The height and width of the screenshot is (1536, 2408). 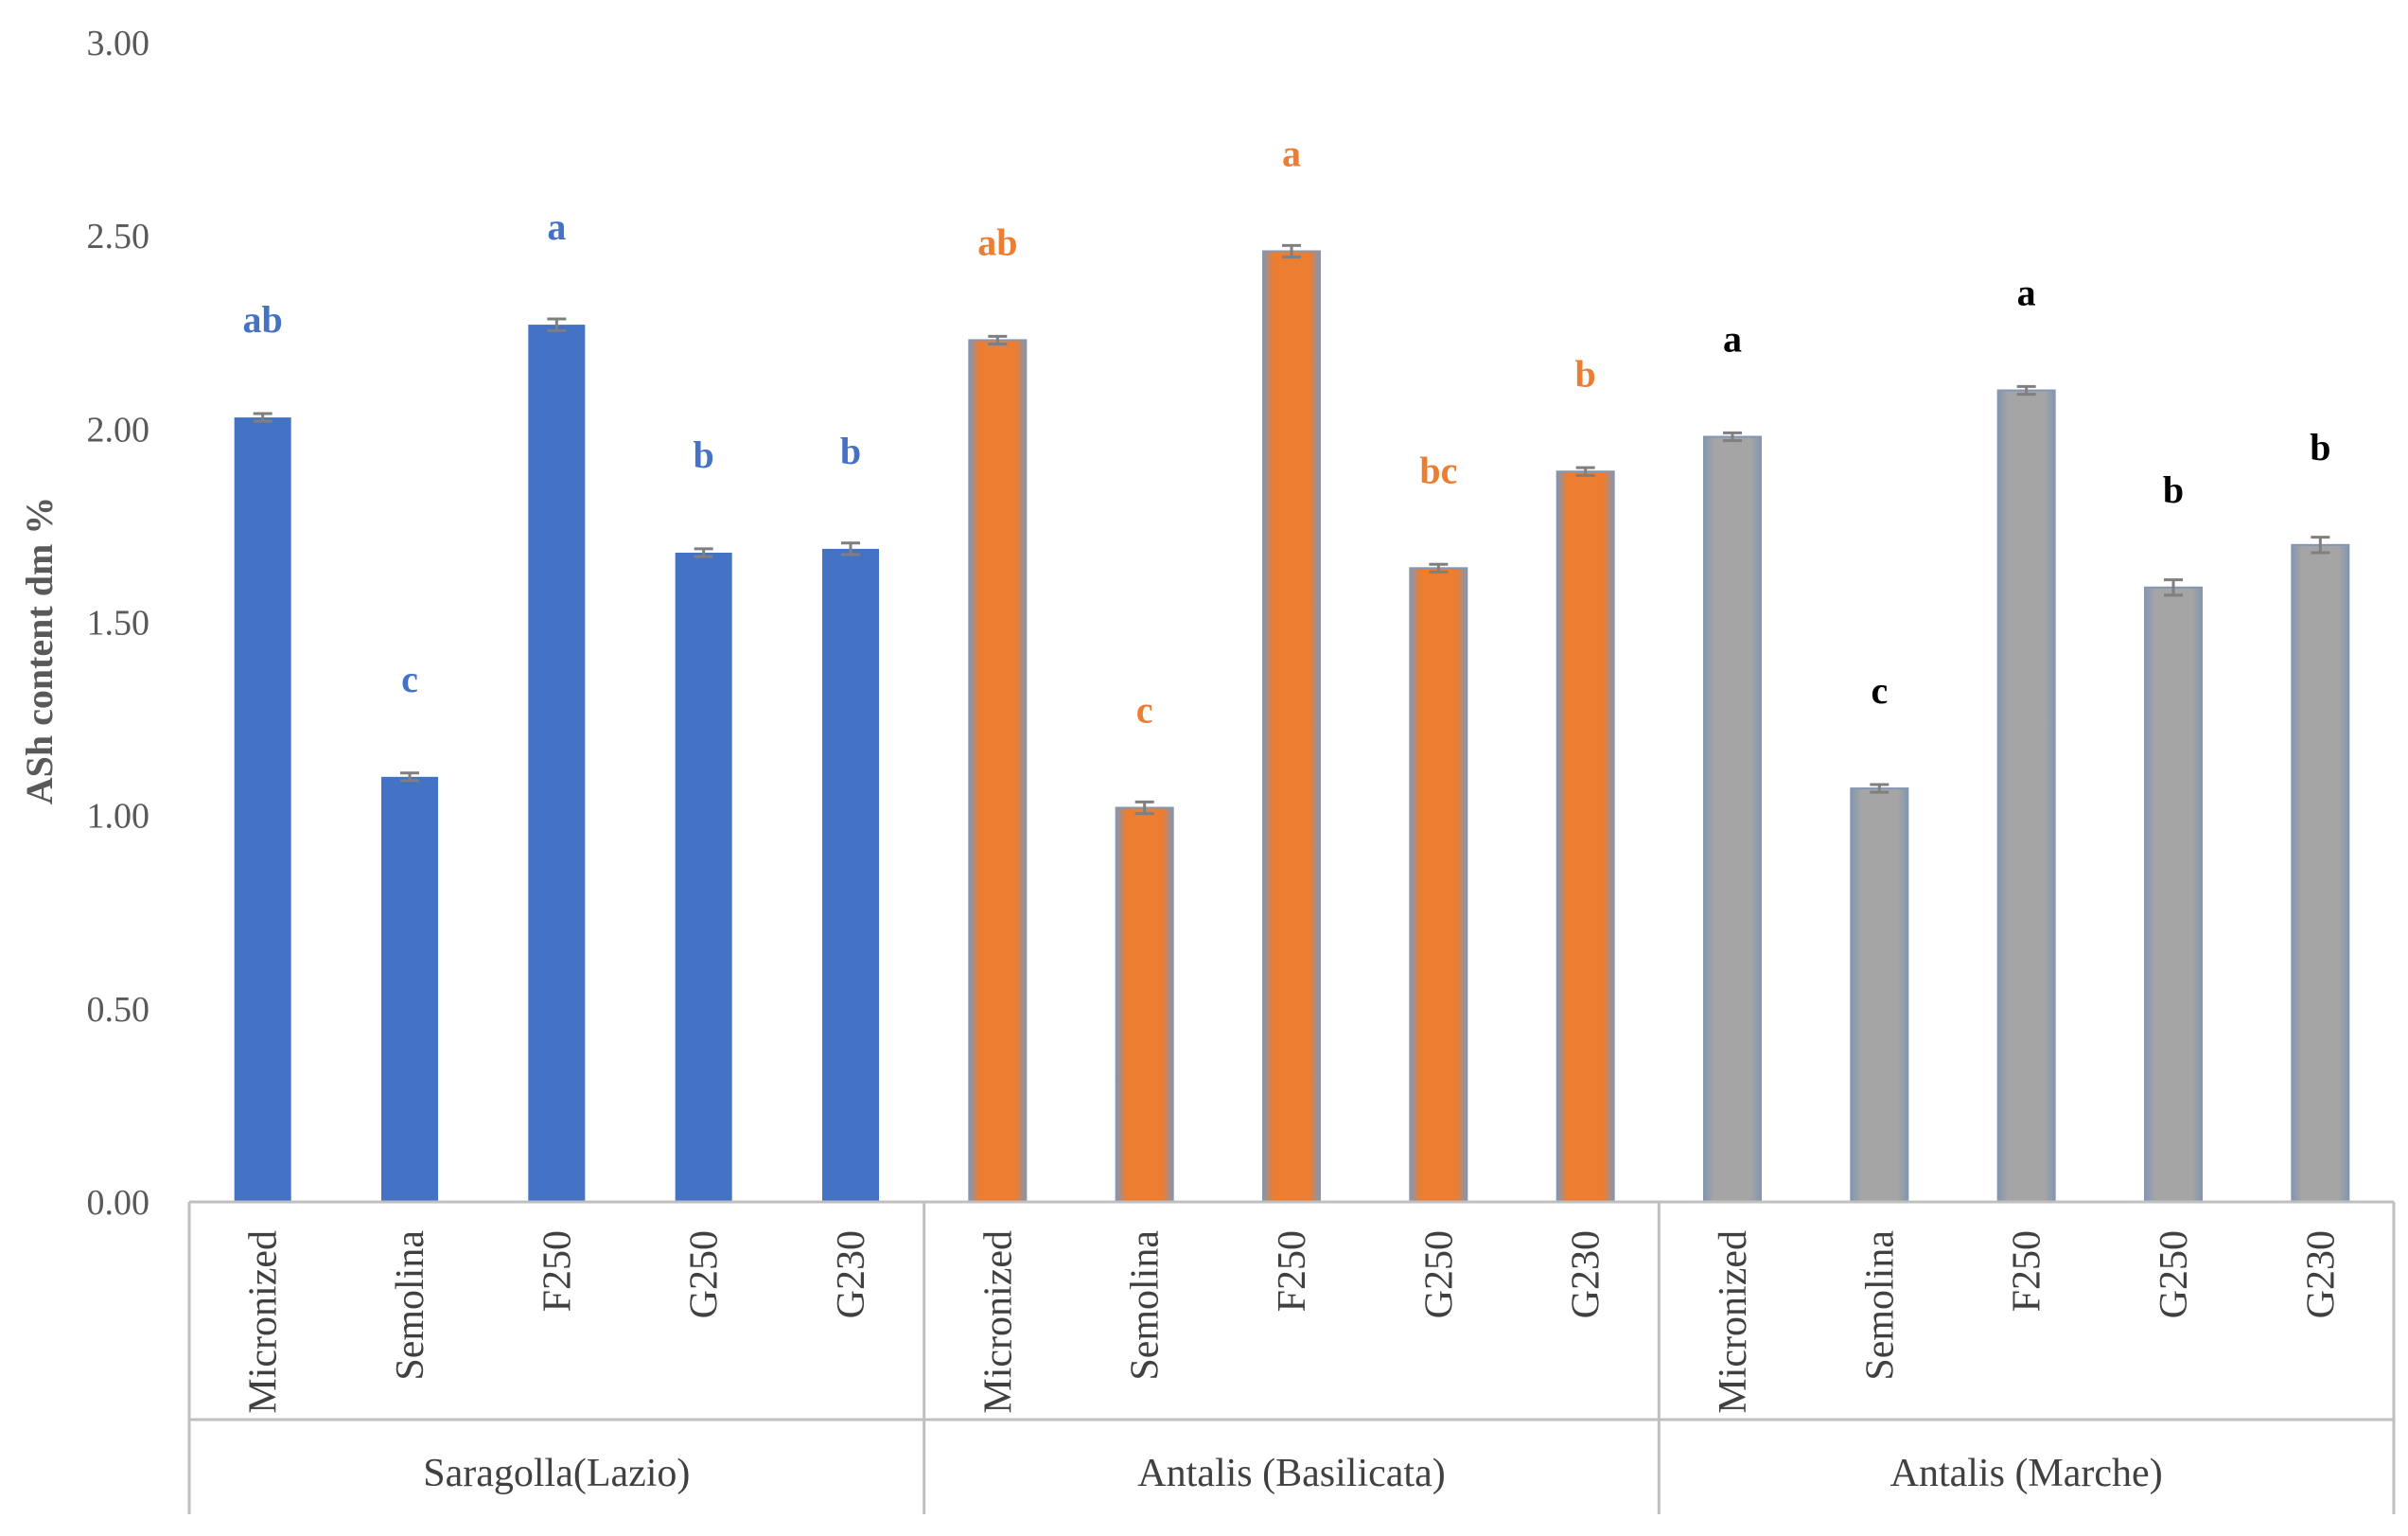 What do you see at coordinates (556, 1473) in the screenshot?
I see `group-label: Saragolla(Lazio)` at bounding box center [556, 1473].